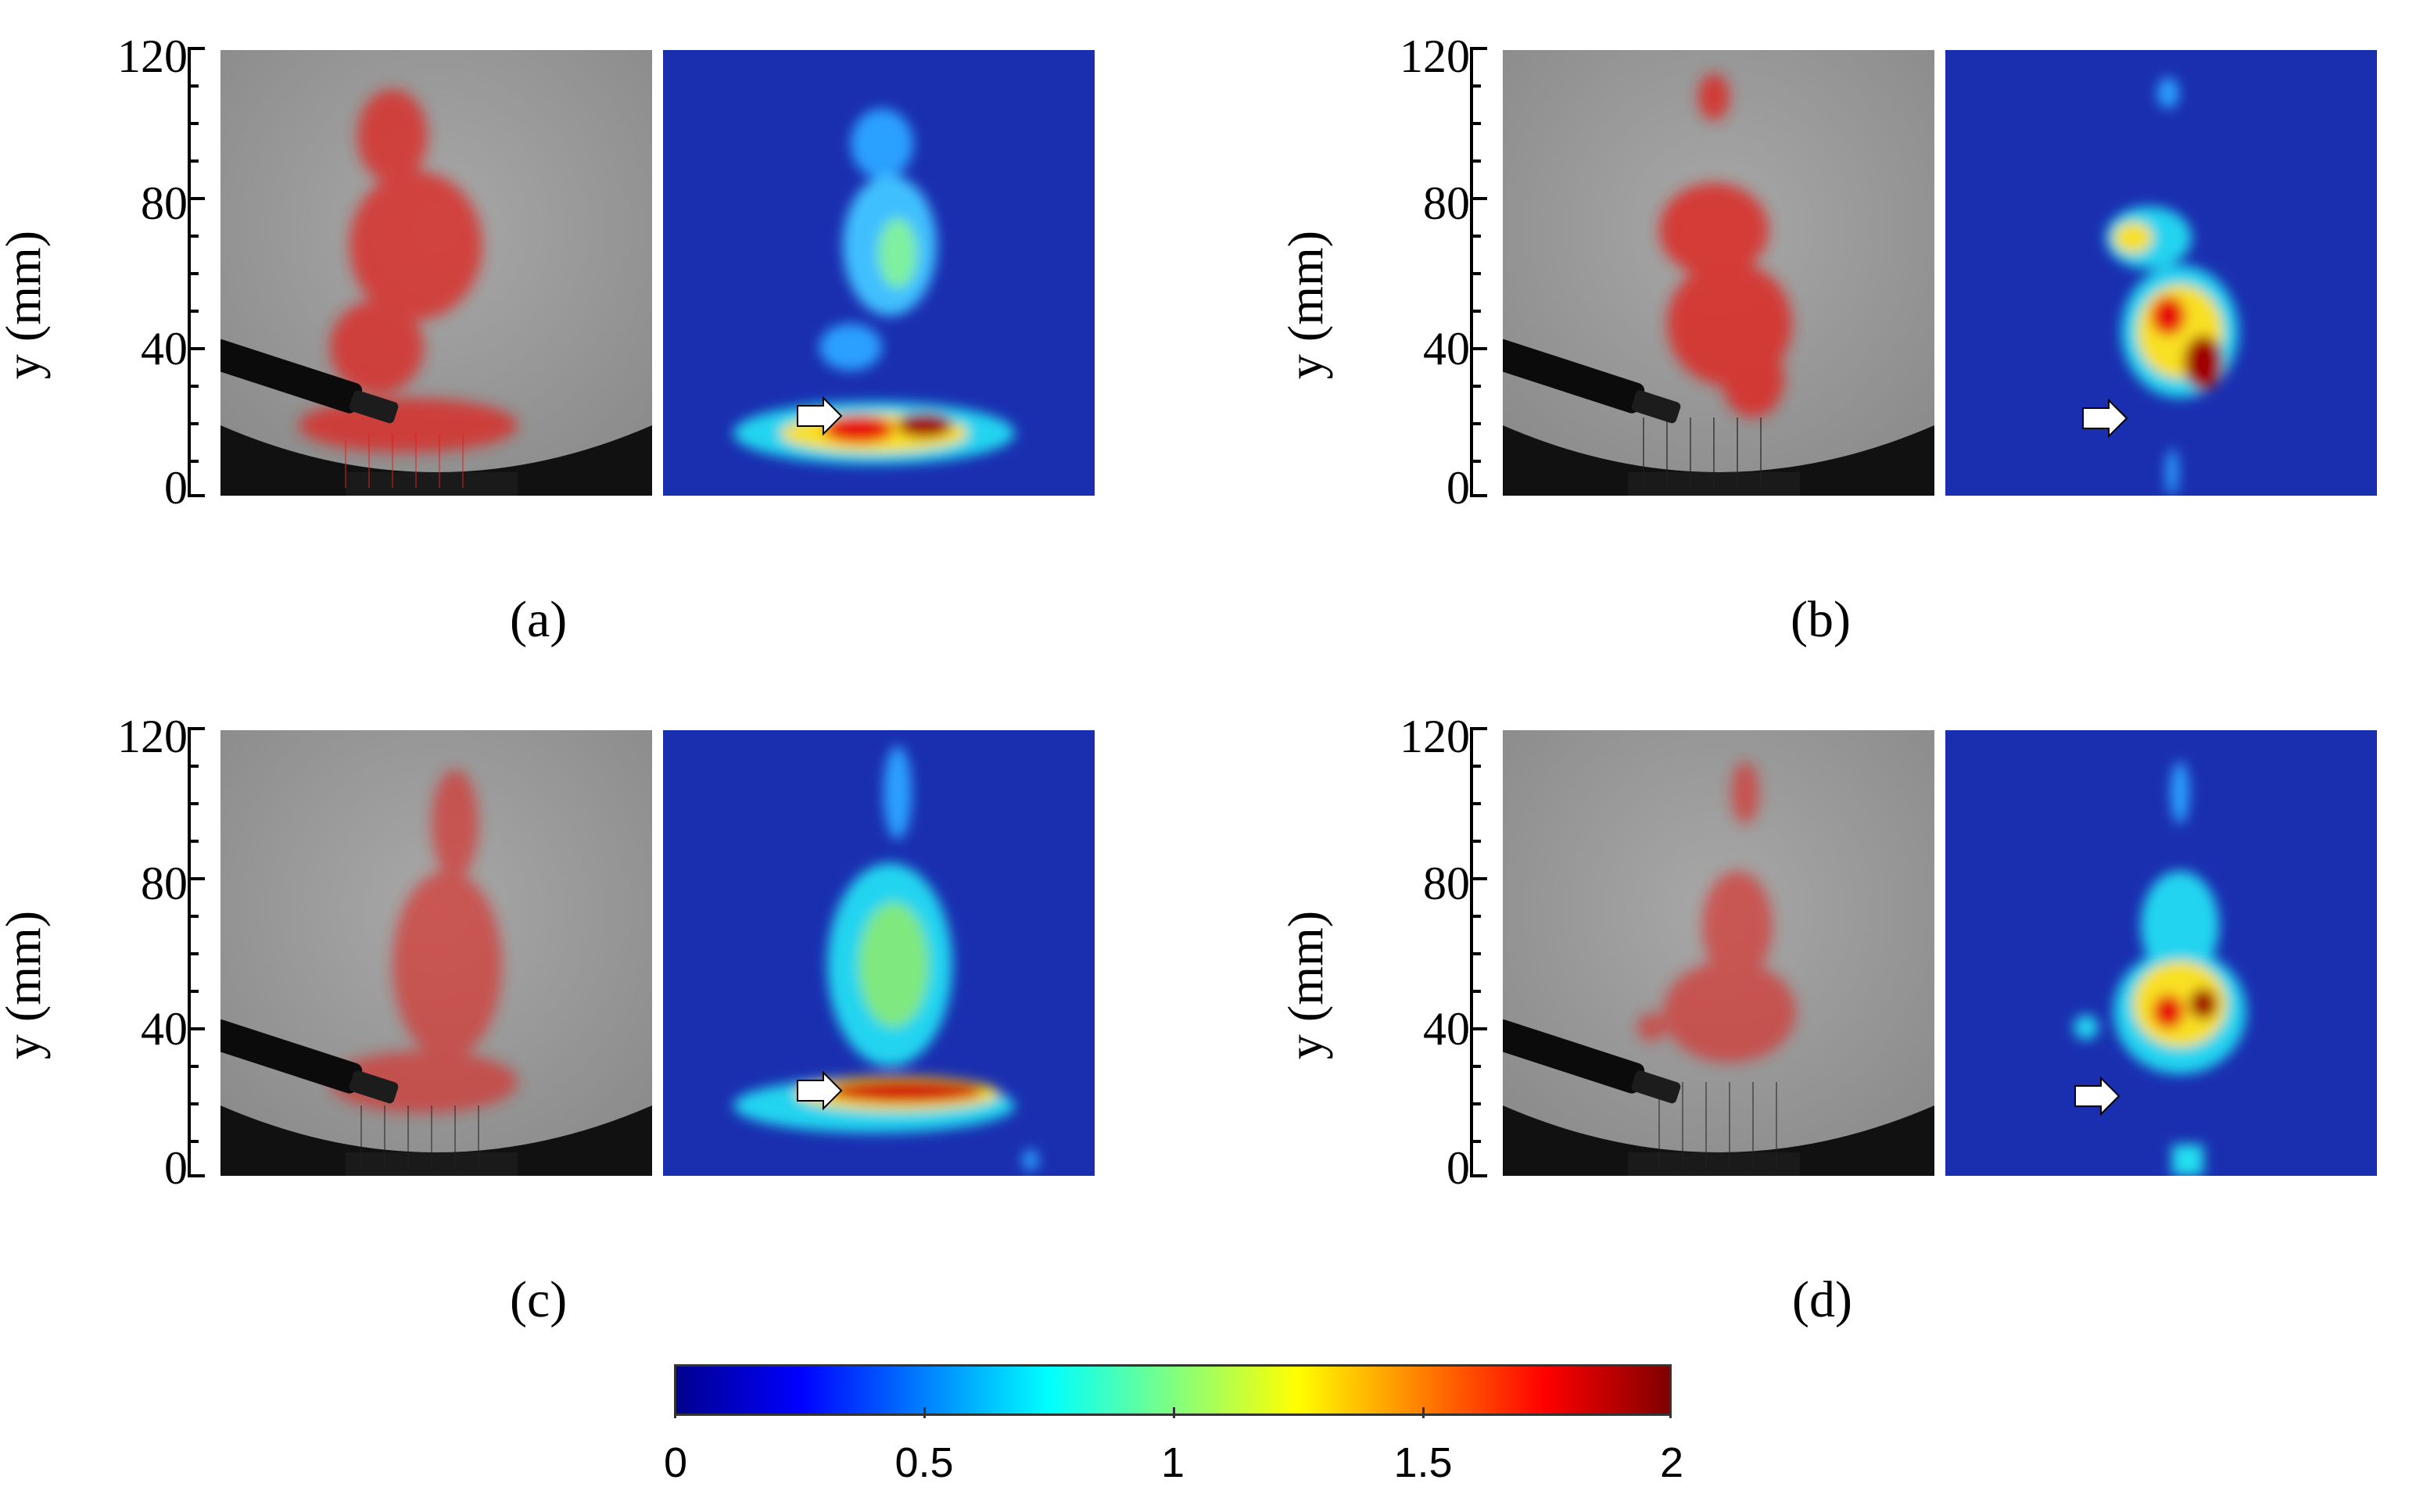  Describe the element at coordinates (1423, 1462) in the screenshot. I see `colorbar-tick-label: 1.5` at that location.